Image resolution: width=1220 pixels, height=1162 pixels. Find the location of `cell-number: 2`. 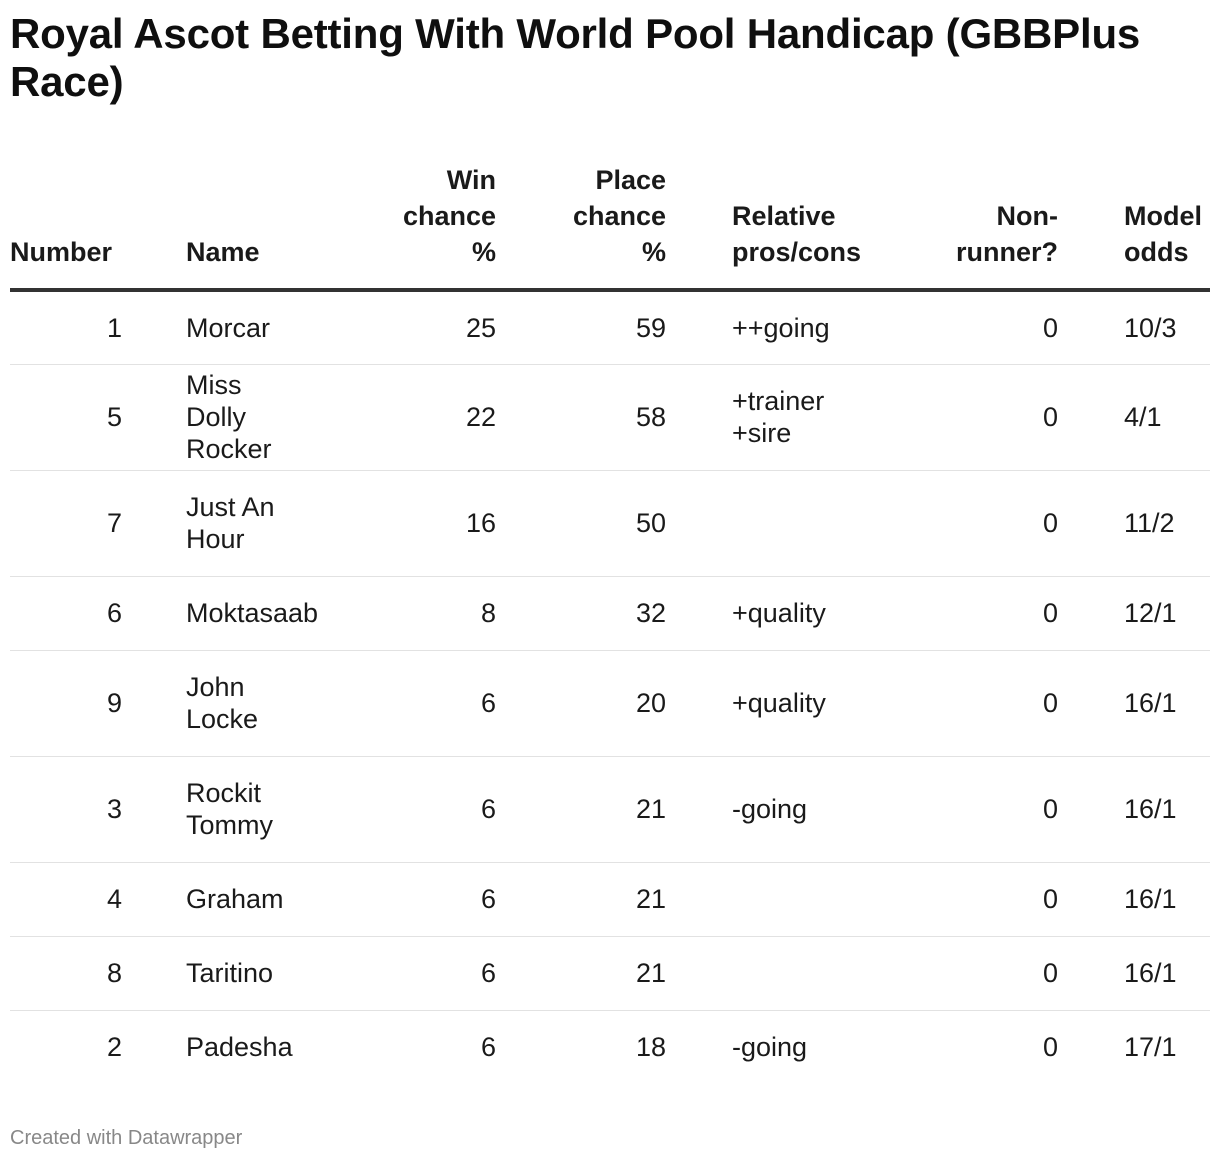

cell-number: 2 is located at coordinates (114, 1047).